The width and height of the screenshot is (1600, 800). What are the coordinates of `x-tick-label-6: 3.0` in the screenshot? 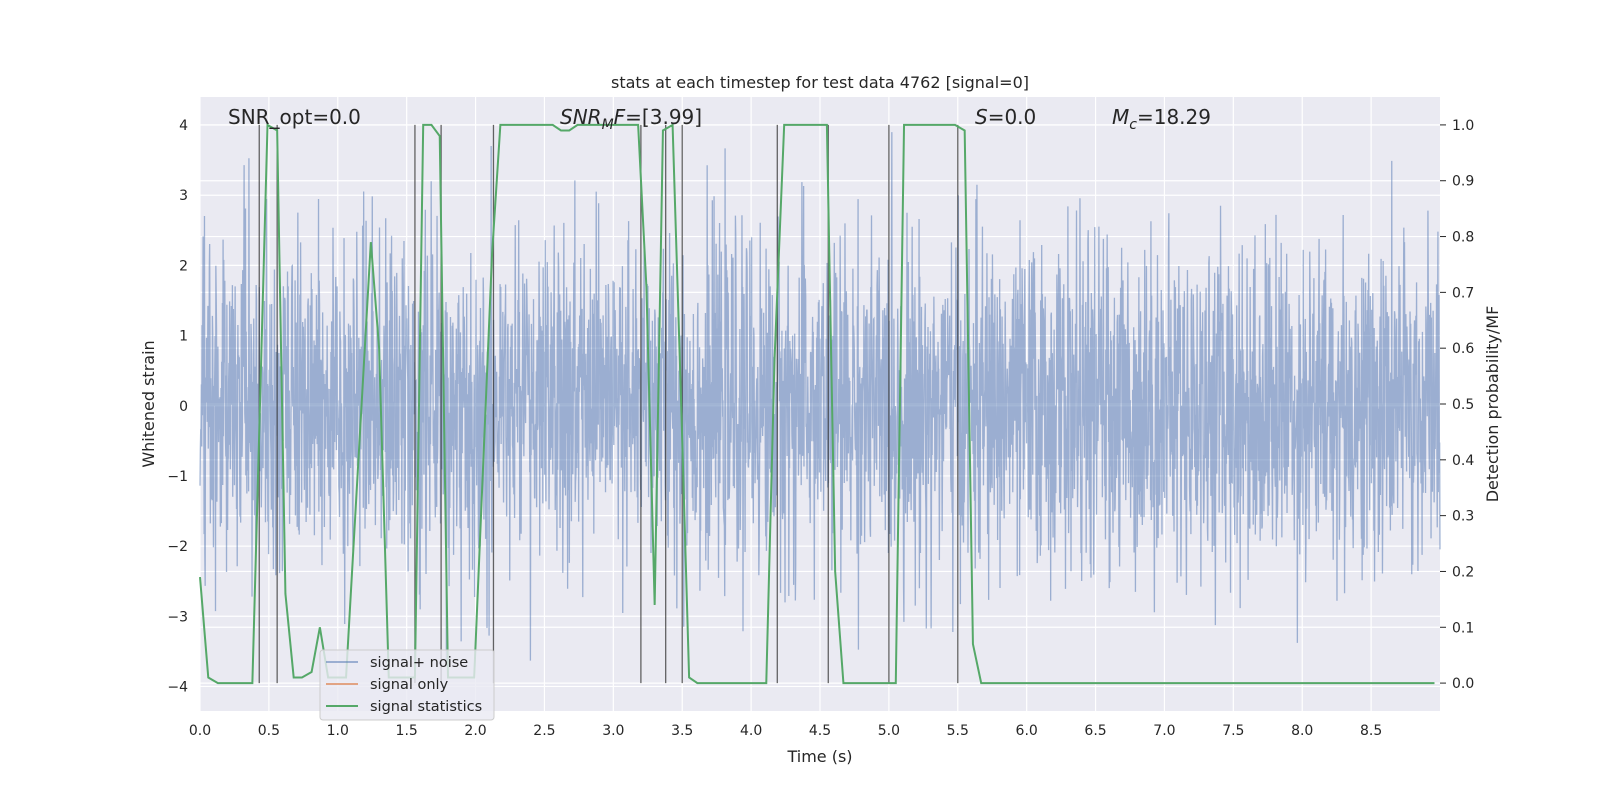 It's located at (613, 731).